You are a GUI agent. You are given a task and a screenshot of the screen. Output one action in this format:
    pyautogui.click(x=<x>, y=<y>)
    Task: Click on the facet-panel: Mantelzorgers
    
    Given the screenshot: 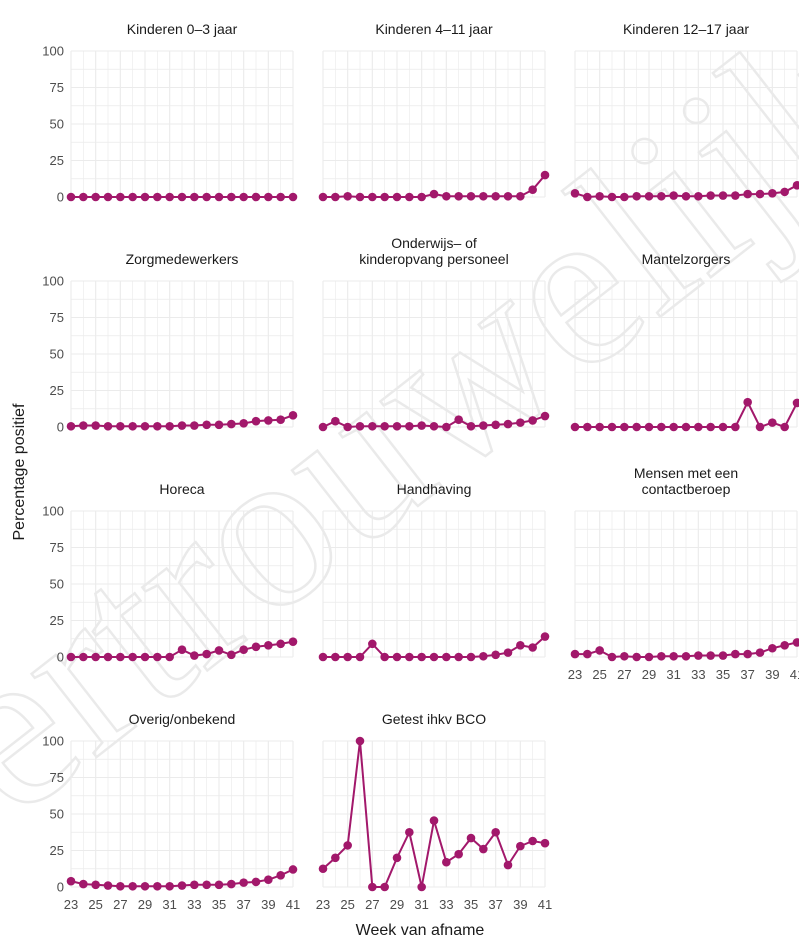 What is the action you would take?
    pyautogui.click(x=684, y=341)
    